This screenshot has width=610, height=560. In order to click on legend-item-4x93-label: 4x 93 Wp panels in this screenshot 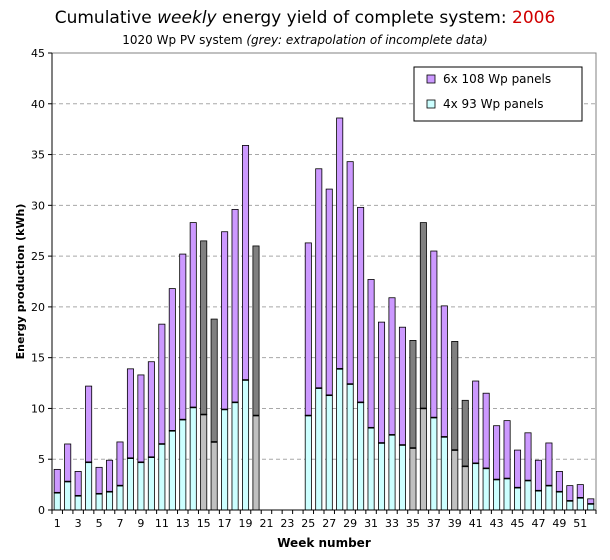, I will do `click(493, 104)`.